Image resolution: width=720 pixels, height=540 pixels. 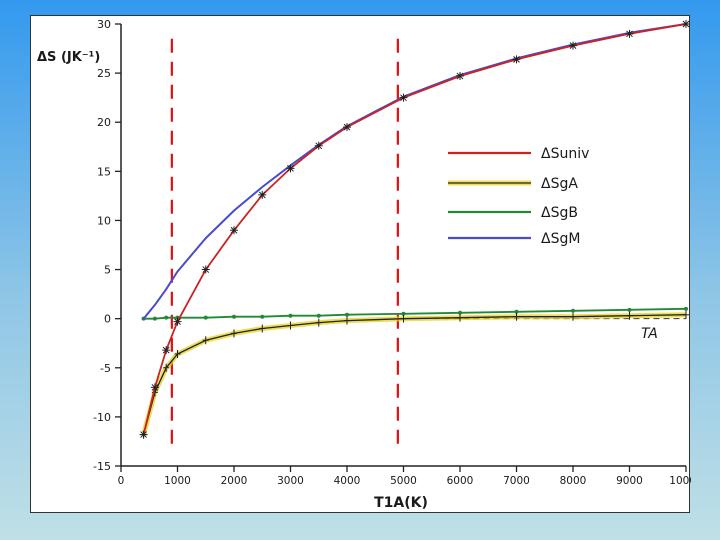 What do you see at coordinates (518, 196) in the screenshot?
I see `legend: ΔSuniv ΔSgA ΔSgB ΔSgM` at bounding box center [518, 196].